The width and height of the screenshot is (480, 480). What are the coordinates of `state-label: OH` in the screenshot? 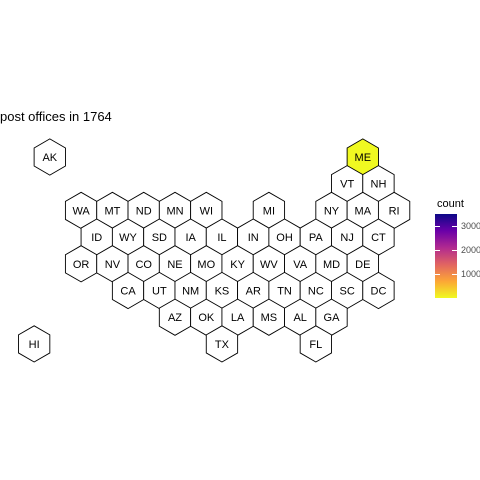 It's located at (284, 238).